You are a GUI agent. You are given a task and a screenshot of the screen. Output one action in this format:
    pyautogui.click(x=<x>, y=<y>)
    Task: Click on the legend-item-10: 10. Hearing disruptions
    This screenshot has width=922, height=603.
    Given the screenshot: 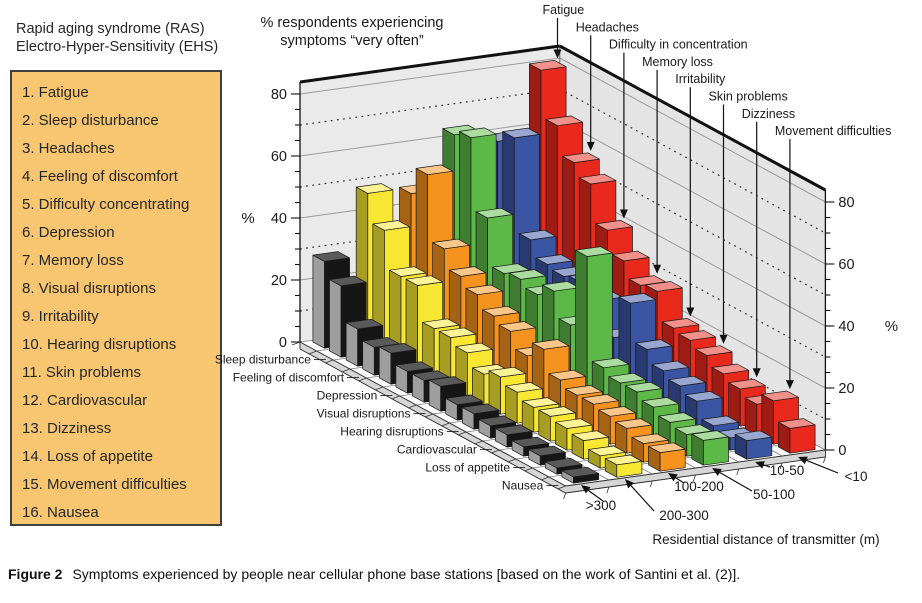 What is the action you would take?
    pyautogui.click(x=99, y=344)
    